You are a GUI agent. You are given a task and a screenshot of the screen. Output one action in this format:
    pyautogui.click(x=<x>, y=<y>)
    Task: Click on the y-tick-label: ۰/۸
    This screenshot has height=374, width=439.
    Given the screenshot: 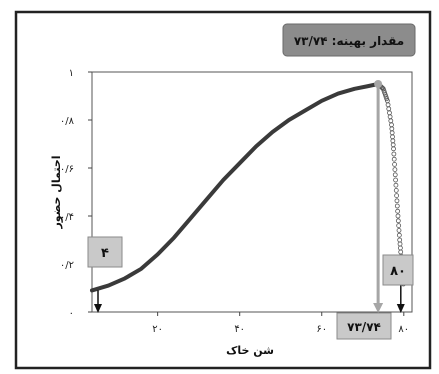 What is the action you would take?
    pyautogui.click(x=67, y=121)
    